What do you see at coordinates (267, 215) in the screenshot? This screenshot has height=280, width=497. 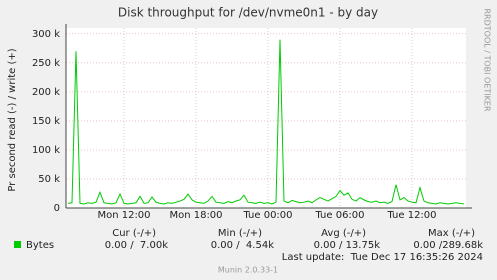 I see `x-tick-label: Tue 00:00` at bounding box center [267, 215].